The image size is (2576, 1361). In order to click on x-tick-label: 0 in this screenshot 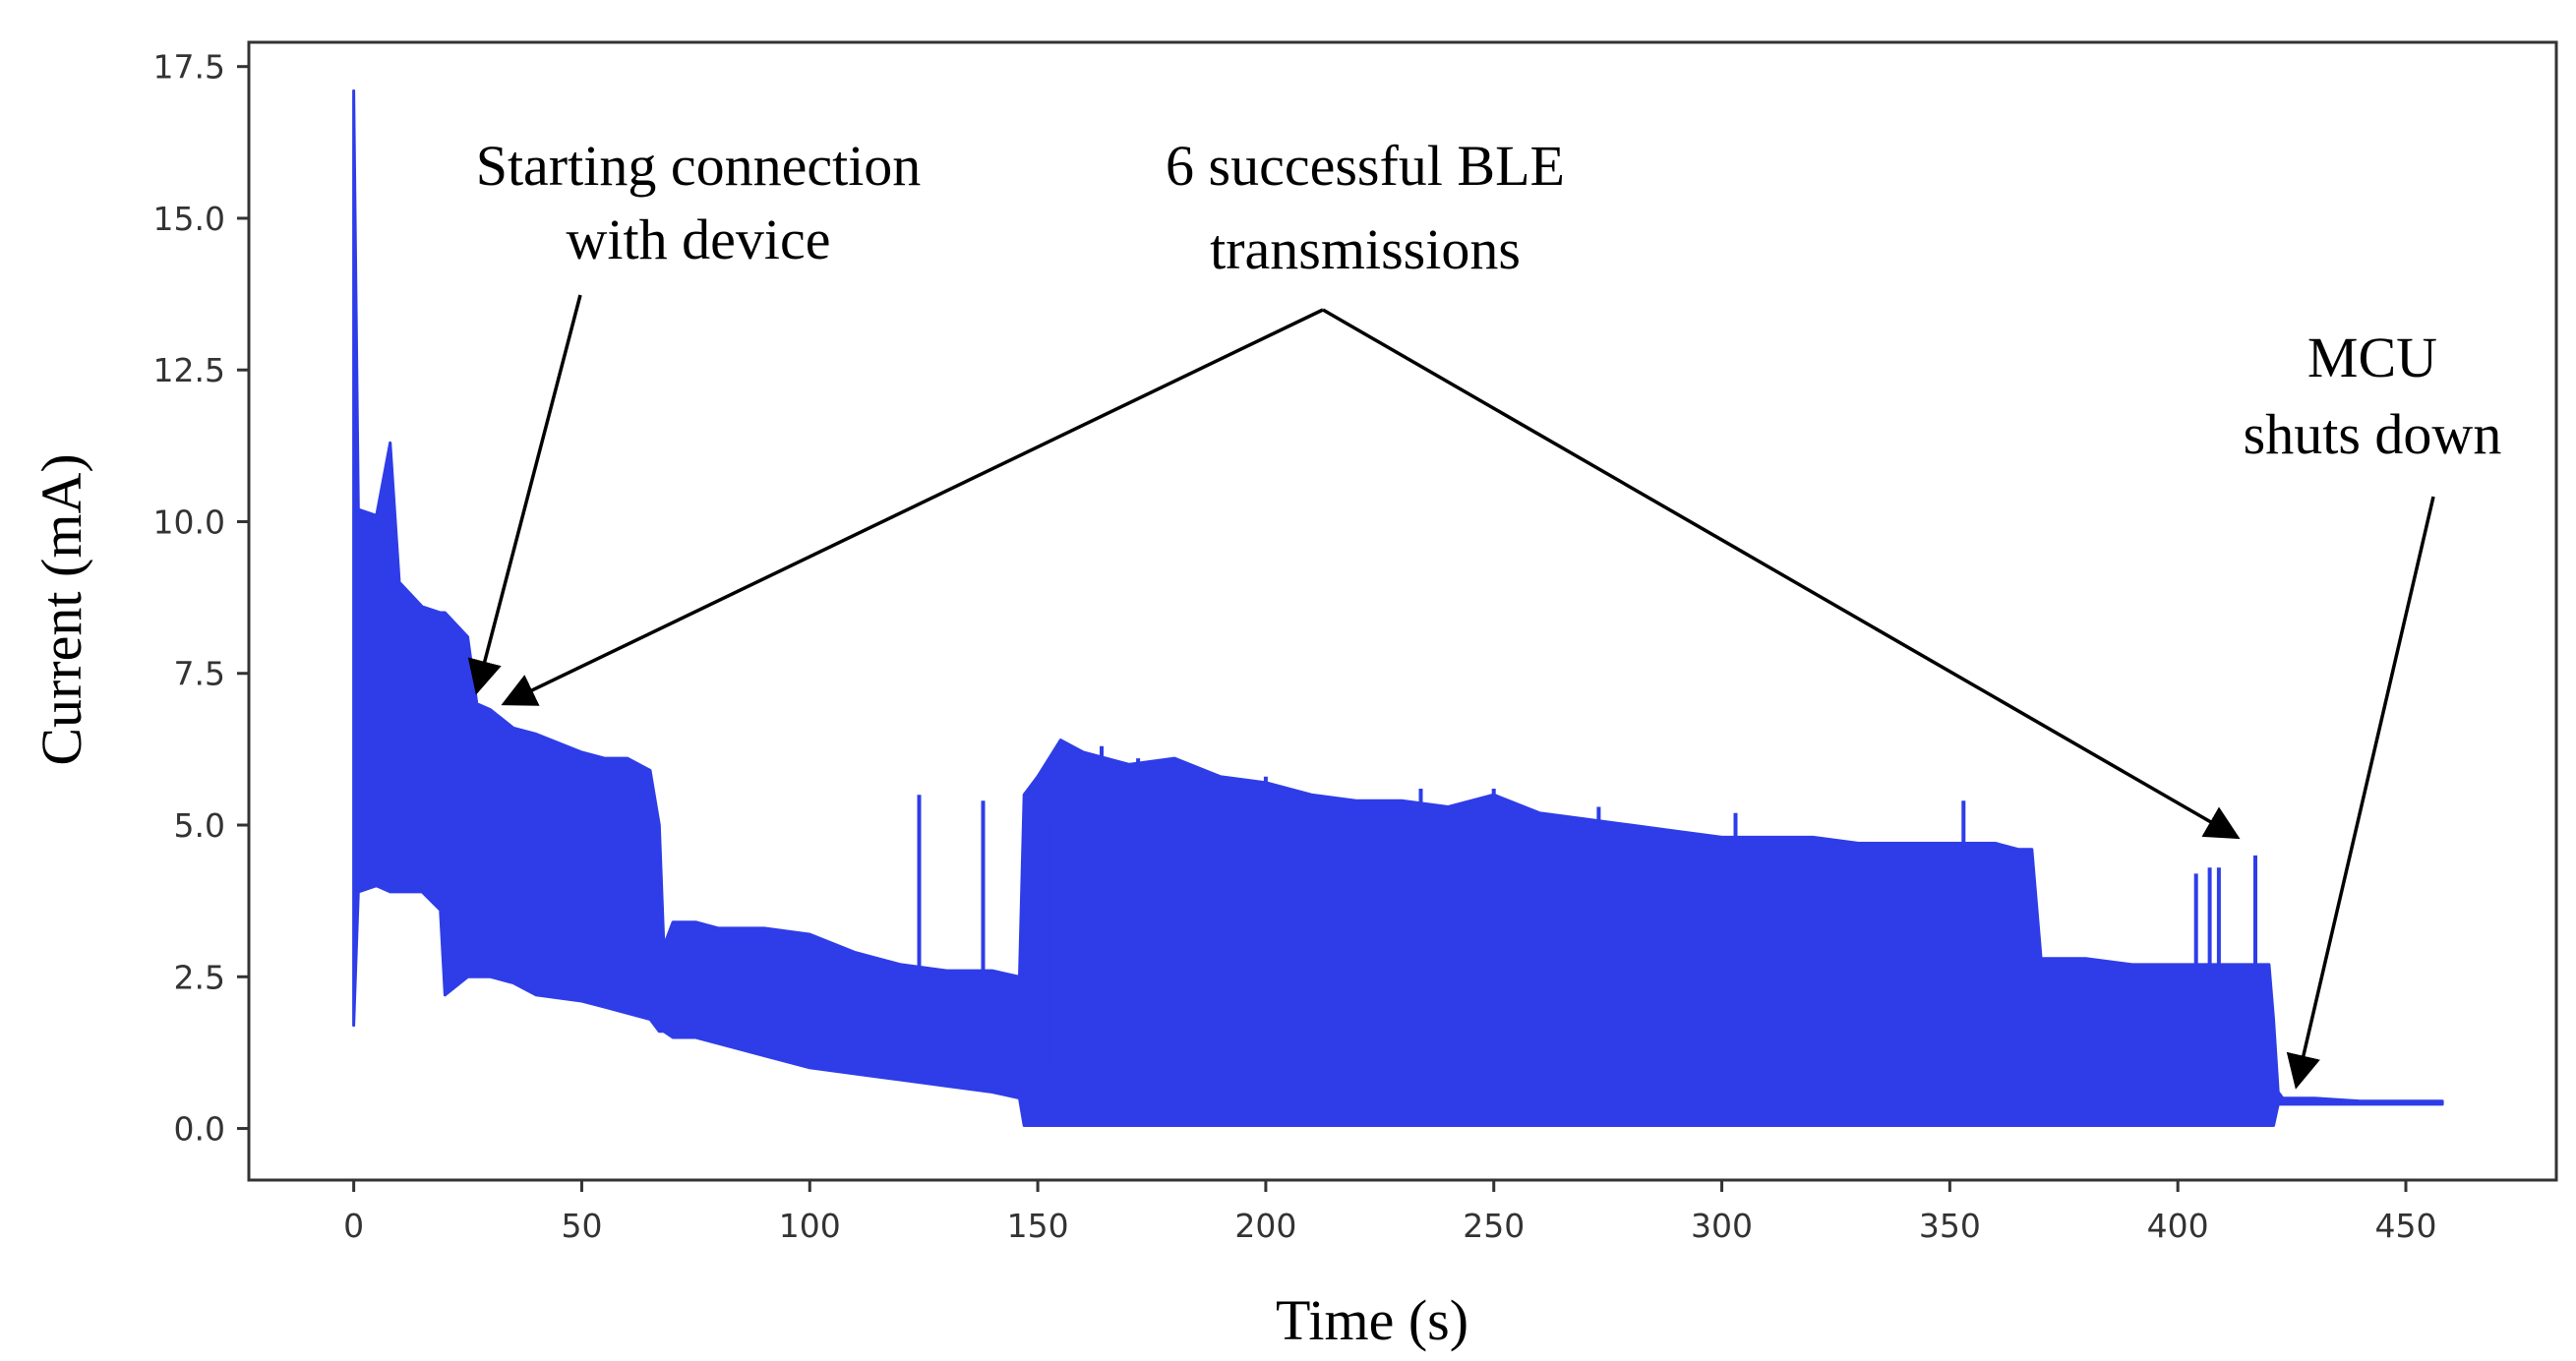, I will do `click(353, 1226)`.